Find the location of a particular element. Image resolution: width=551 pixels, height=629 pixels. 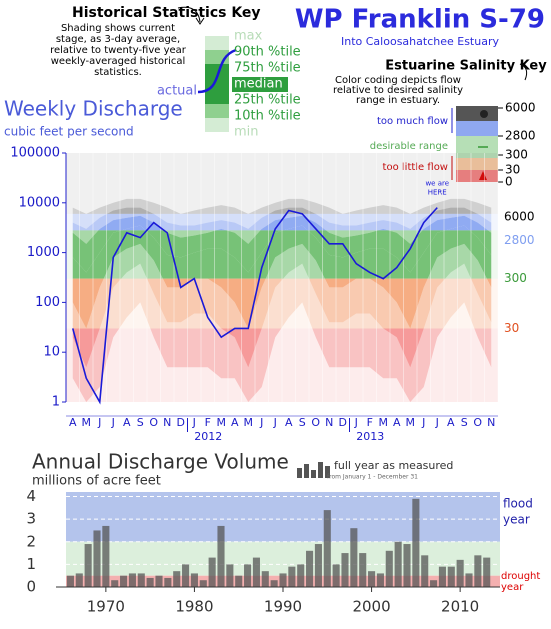

legend-label: full year as measured is located at coordinates (393, 465).